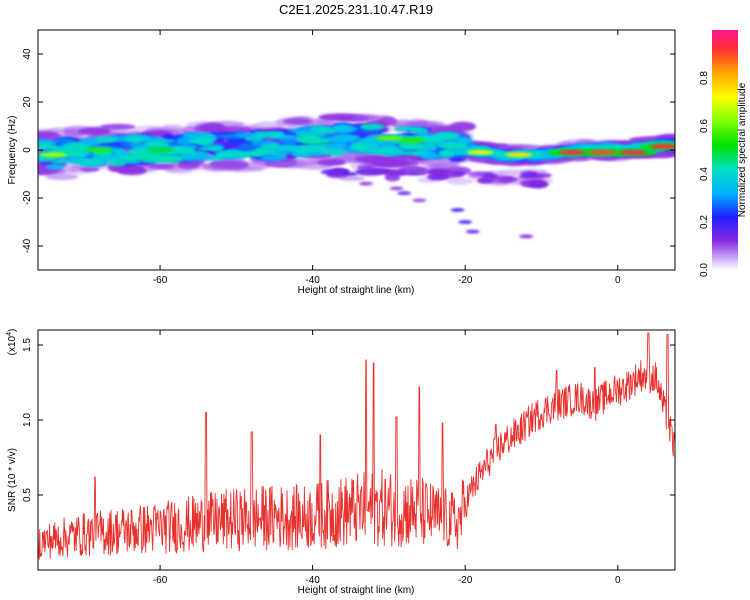  What do you see at coordinates (704, 126) in the screenshot?
I see `colorbar-tick-label: 0.6` at bounding box center [704, 126].